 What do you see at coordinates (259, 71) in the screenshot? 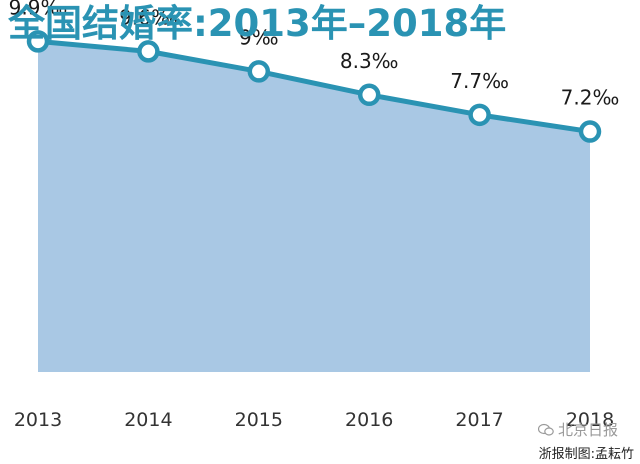
I see `data-point-2015` at bounding box center [259, 71].